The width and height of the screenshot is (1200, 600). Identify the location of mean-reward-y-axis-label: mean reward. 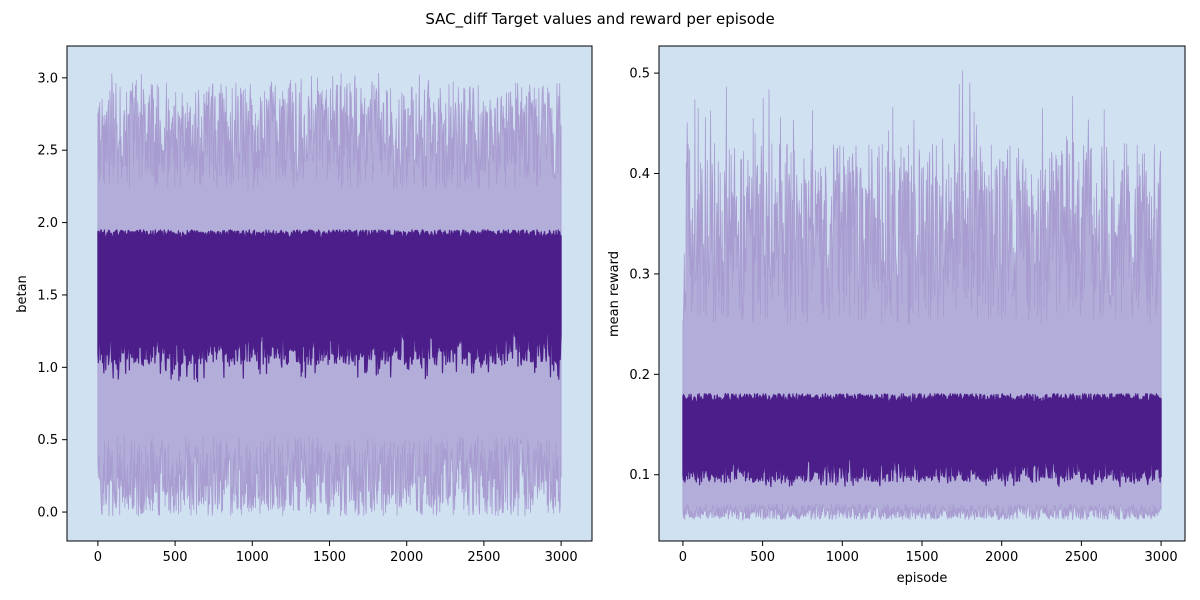
(614, 294).